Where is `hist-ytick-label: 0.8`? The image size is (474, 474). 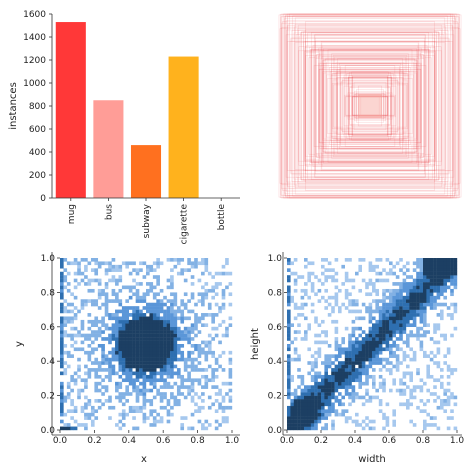
hist-ytick-label: 0.8 is located at coordinates (275, 293).